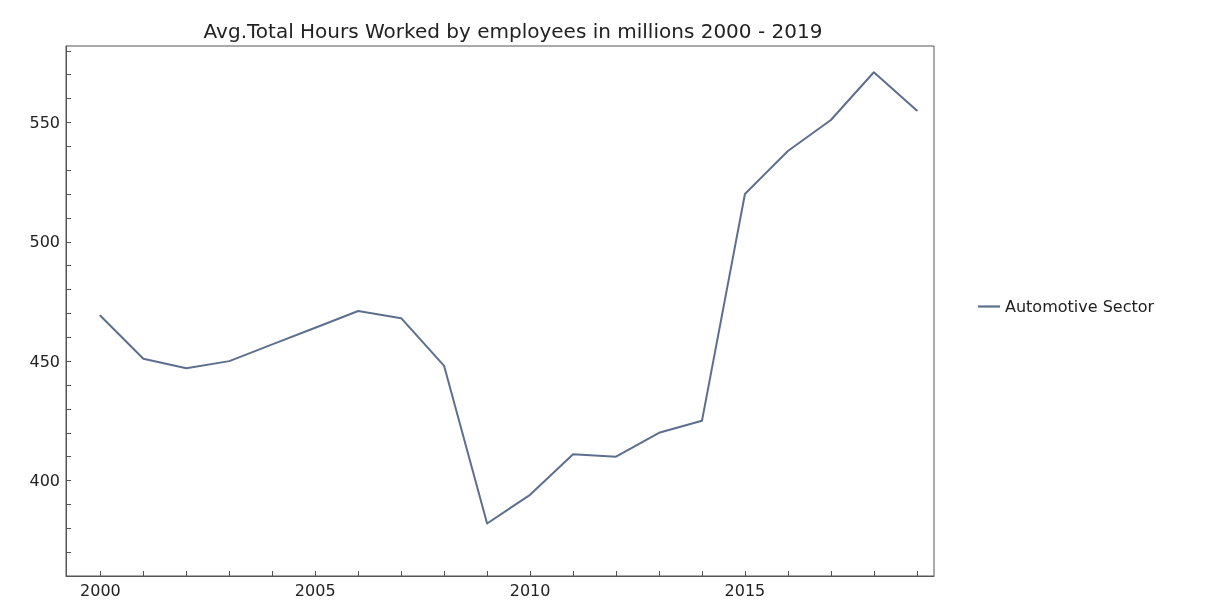 The width and height of the screenshot is (1226, 613). Describe the element at coordinates (513, 31) in the screenshot. I see `chart-title: Avg.Total Hours Worked by employees in millions 2000 - 2019` at that location.